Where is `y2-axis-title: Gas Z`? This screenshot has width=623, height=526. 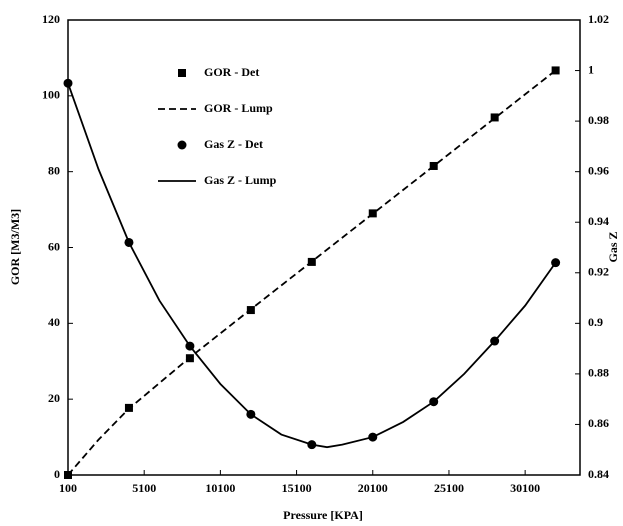
y2-axis-title: Gas Z is located at coordinates (613, 246).